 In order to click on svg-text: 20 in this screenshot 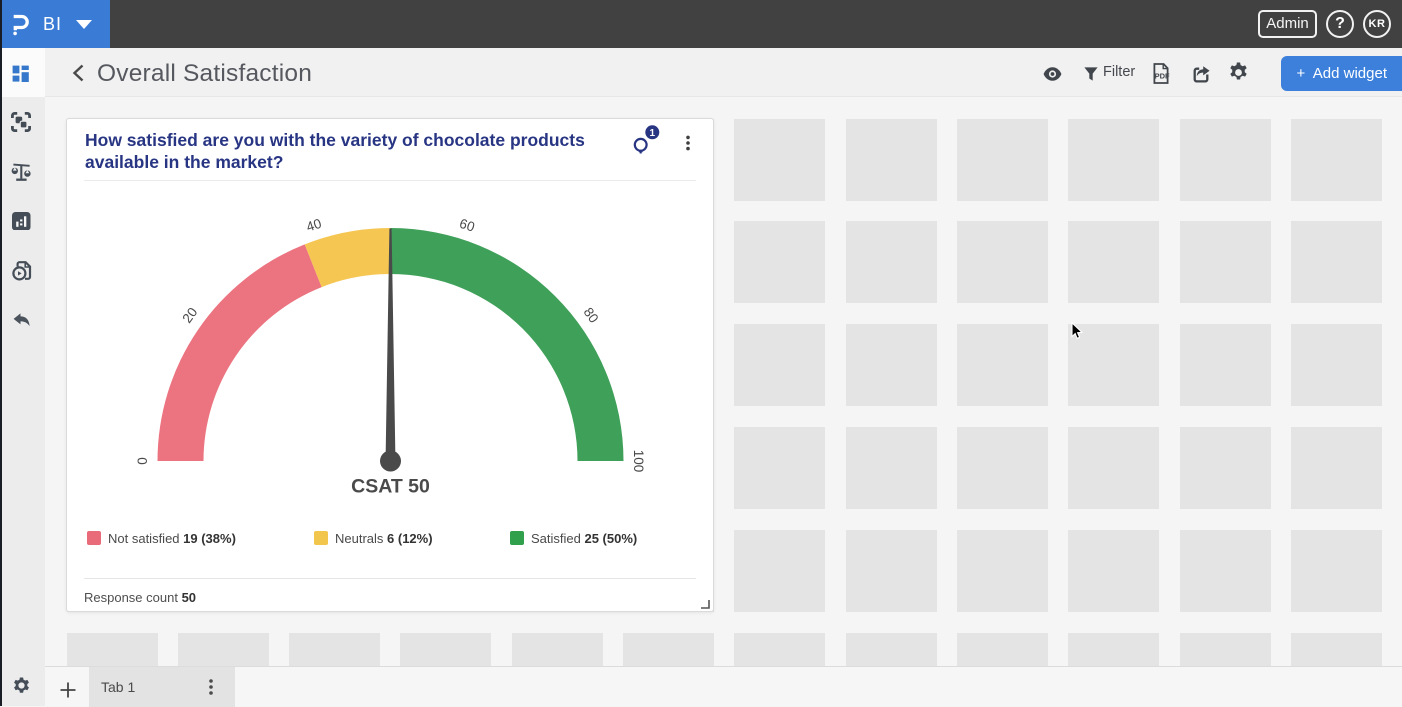, I will do `click(189, 315)`.